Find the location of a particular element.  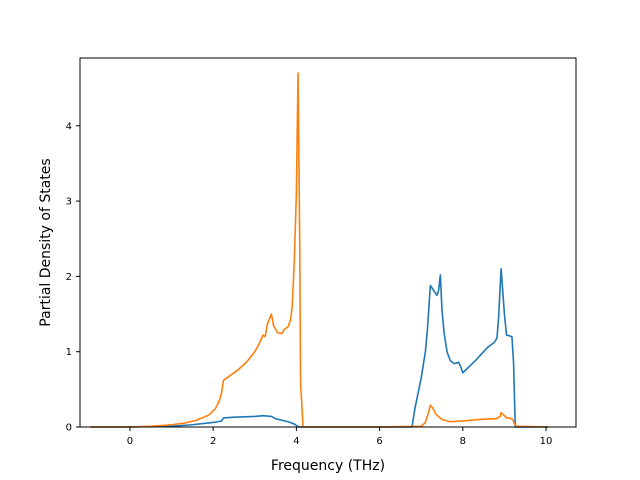

y-tick-label: 2 is located at coordinates (69, 277).